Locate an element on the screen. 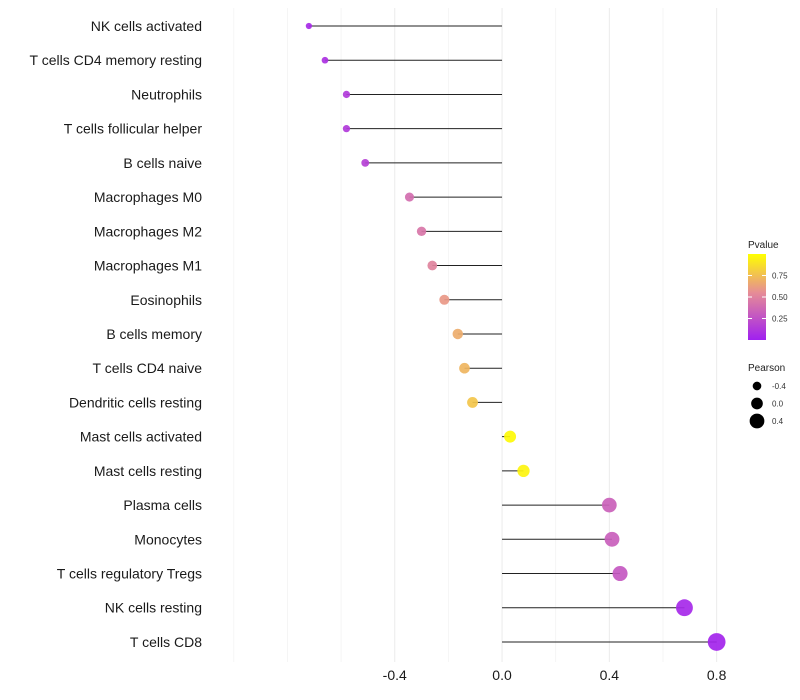 This screenshot has width=800, height=700. size-key-label: 0.0 is located at coordinates (778, 404).